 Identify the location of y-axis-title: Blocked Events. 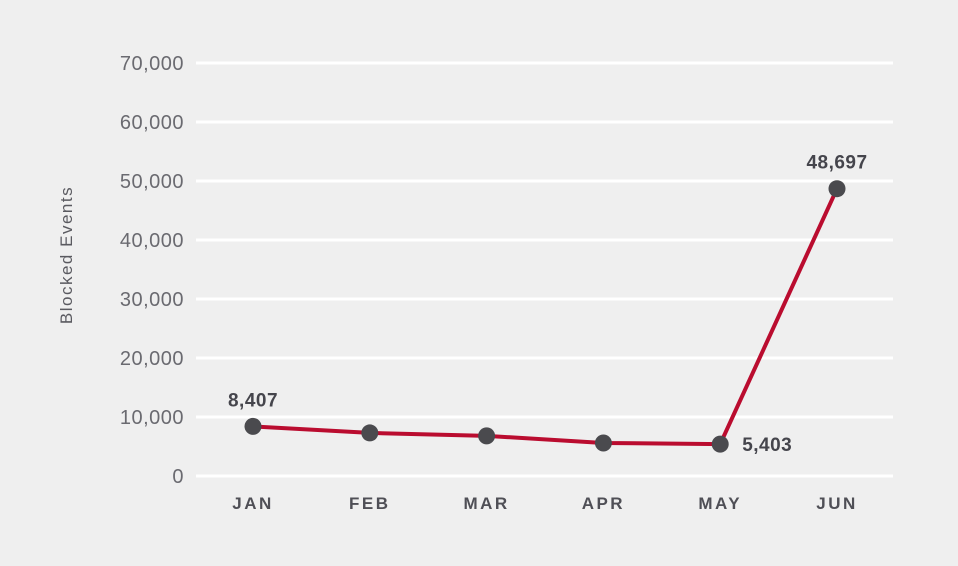
(66, 255).